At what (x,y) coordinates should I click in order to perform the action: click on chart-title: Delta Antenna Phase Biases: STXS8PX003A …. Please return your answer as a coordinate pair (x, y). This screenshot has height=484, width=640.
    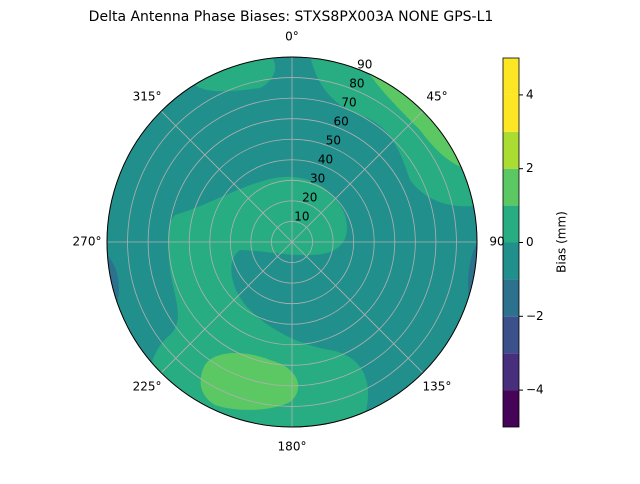
    Looking at the image, I should click on (291, 17).